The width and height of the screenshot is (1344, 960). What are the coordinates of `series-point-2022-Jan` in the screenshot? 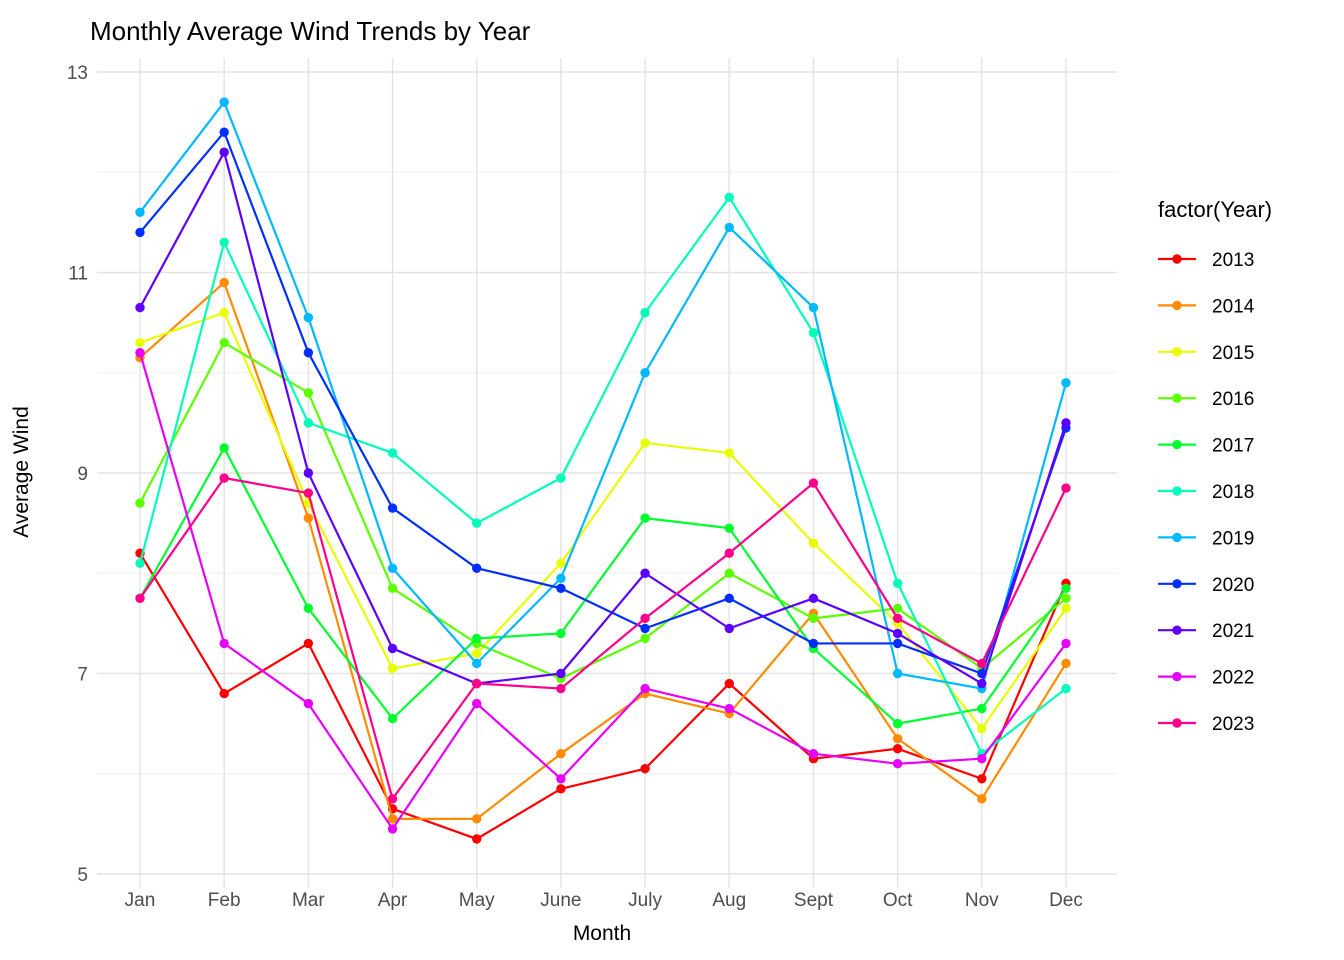 It's located at (140, 353).